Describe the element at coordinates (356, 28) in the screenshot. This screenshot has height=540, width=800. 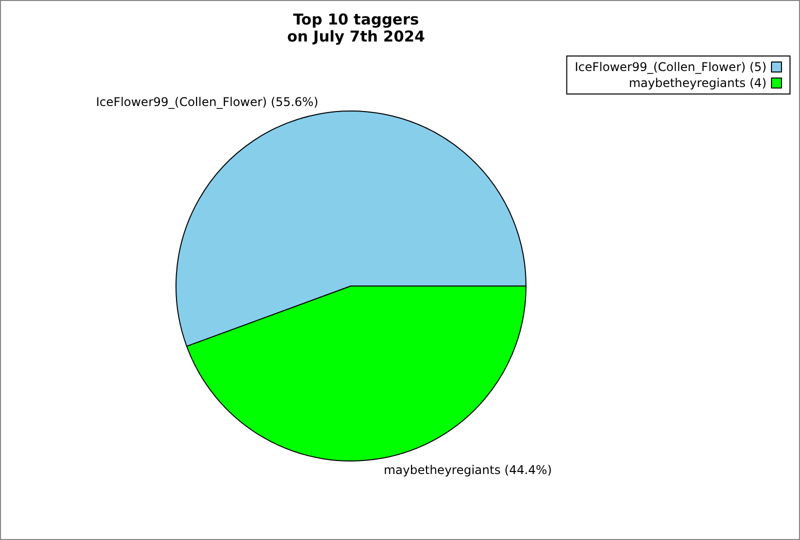
I see `chart-title: Top 10 taggers on July 7th 2024` at that location.